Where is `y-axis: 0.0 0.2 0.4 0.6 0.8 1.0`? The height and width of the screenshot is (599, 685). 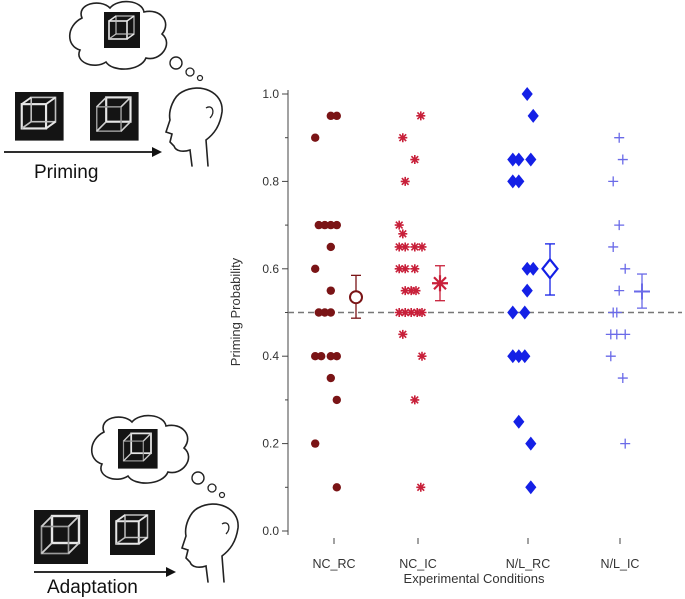
y-axis: 0.0 0.2 0.4 0.6 0.8 1.0 is located at coordinates (275, 312).